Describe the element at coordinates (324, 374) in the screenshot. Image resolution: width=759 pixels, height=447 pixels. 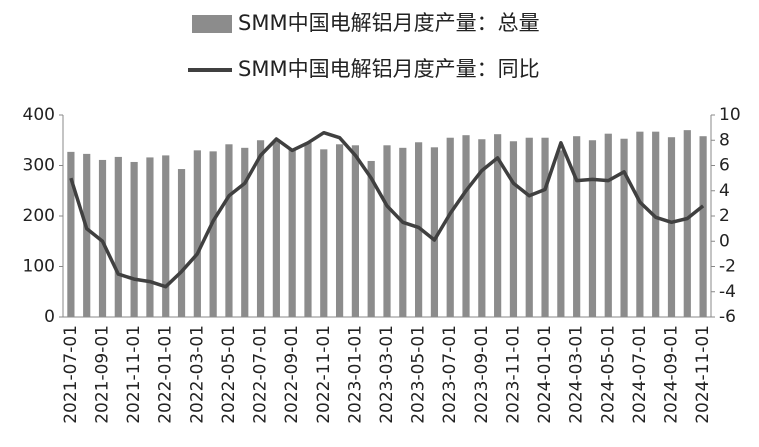
I see `x-tick-label: 2022-11-01` at that location.